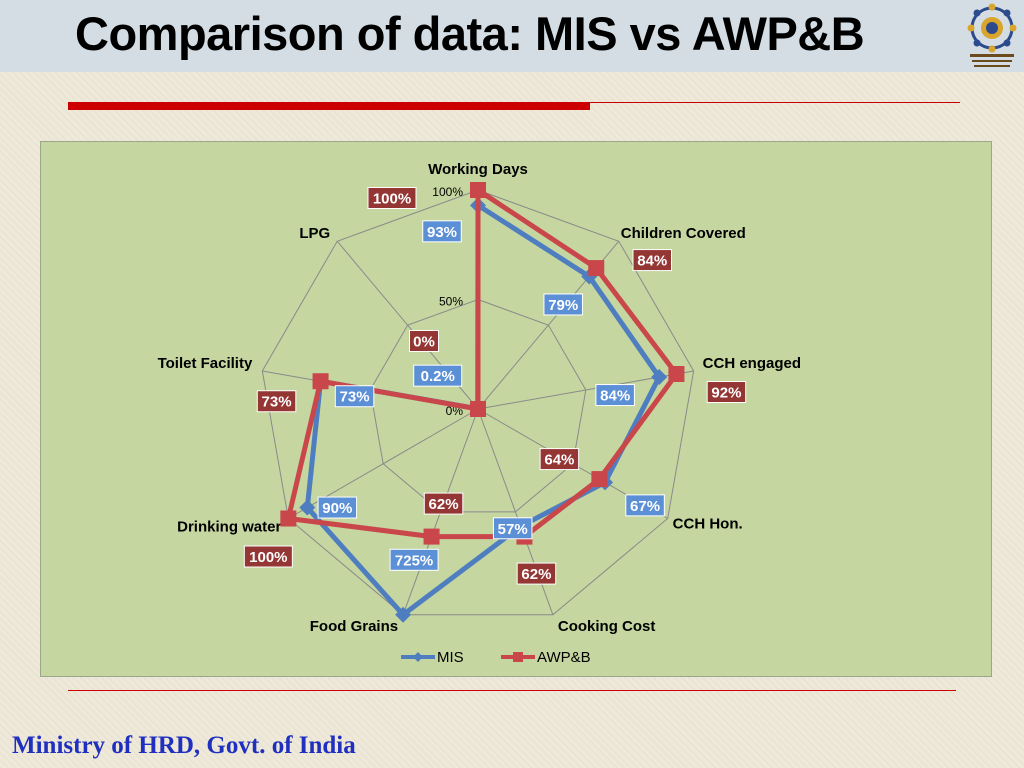 This screenshot has height=768, width=1024. Describe the element at coordinates (403, 614) in the screenshot. I see `mis-point-food-grains` at that location.